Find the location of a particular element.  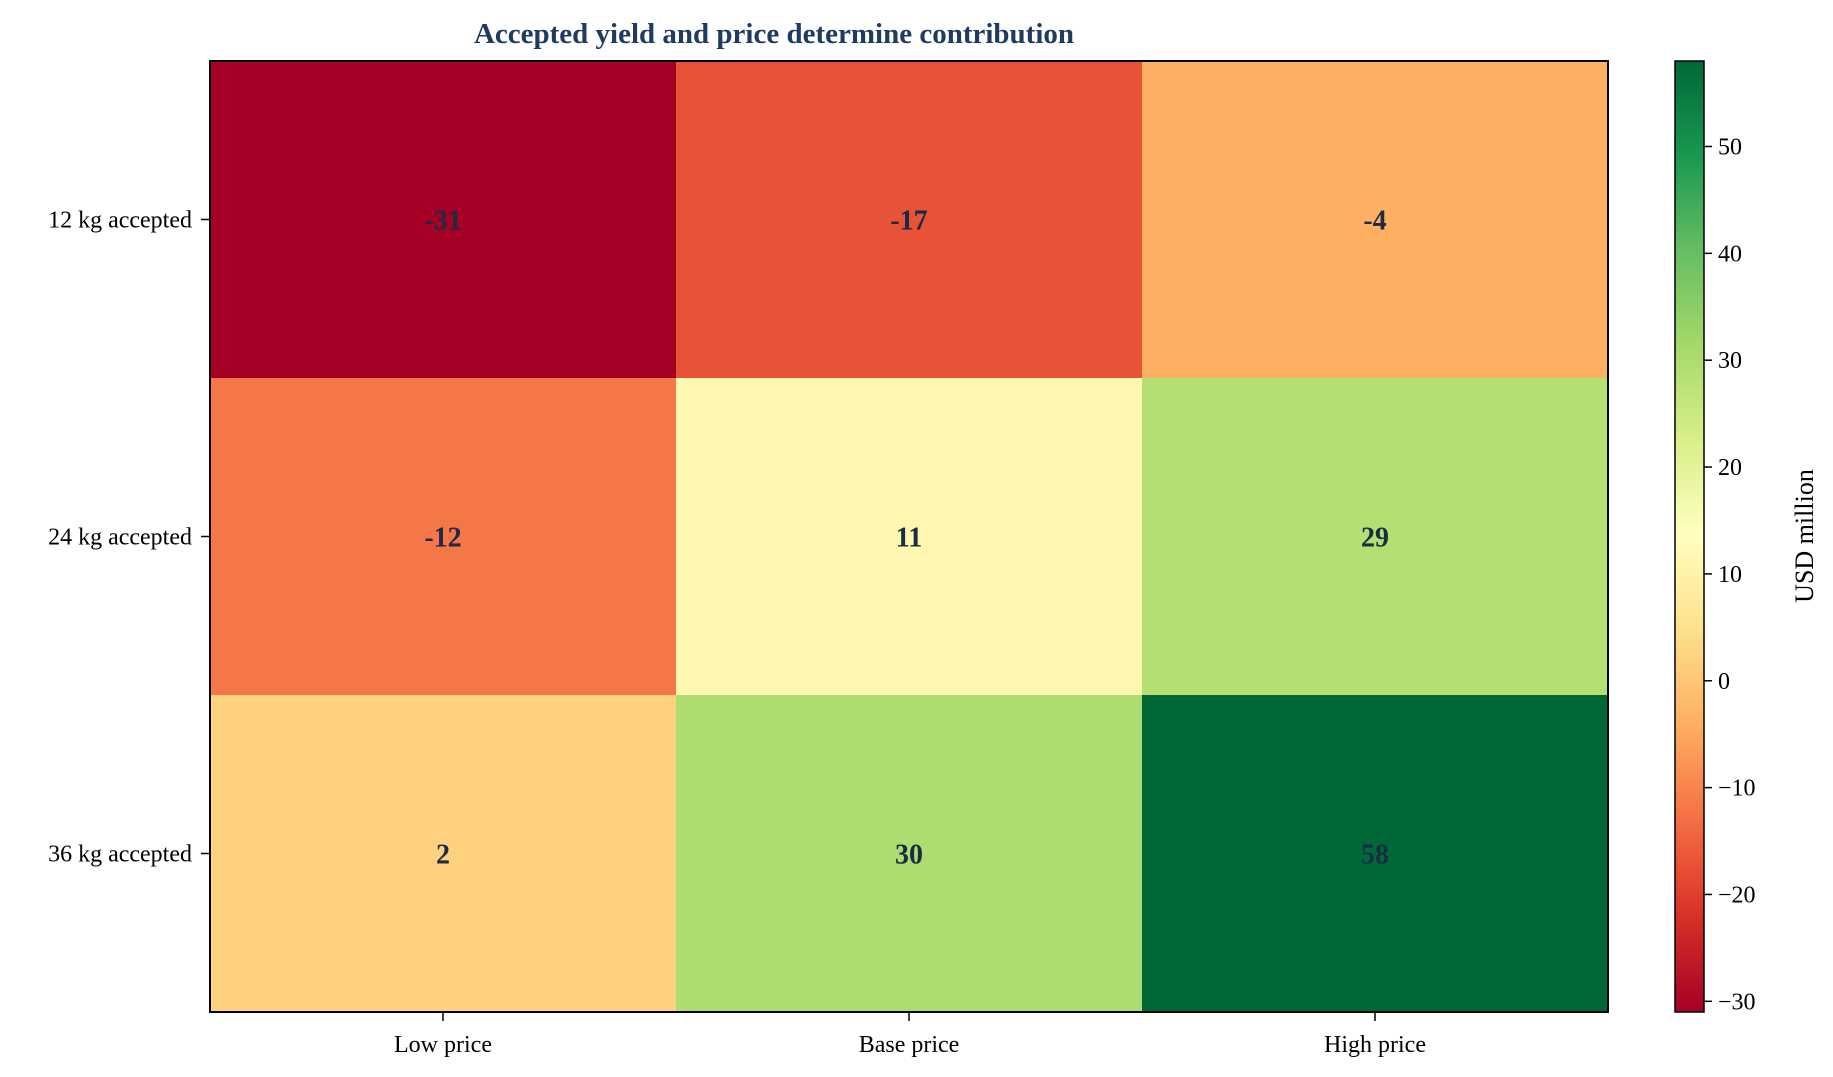

x-tick-label: Low price is located at coordinates (443, 1045).